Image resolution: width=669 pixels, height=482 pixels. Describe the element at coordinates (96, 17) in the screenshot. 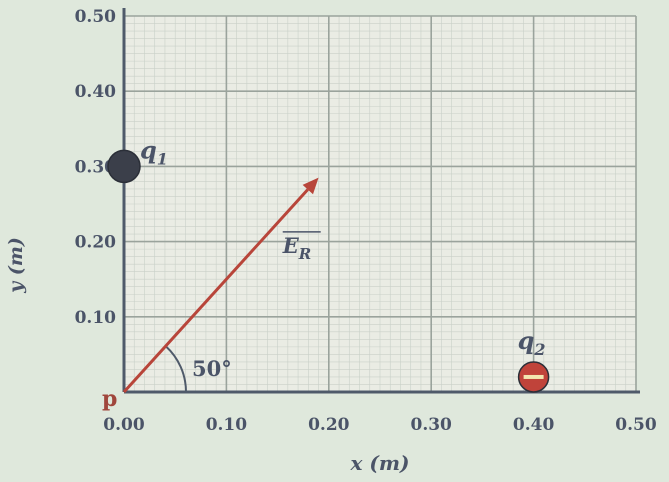

I see `y-tick-label: 0.50` at that location.